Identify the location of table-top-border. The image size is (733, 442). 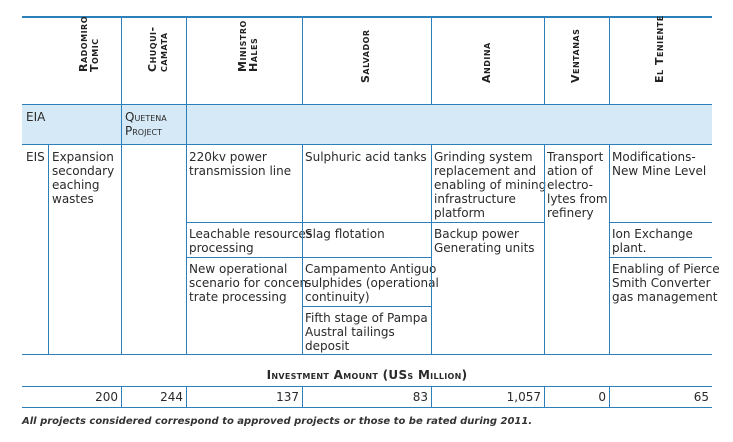
(367, 17).